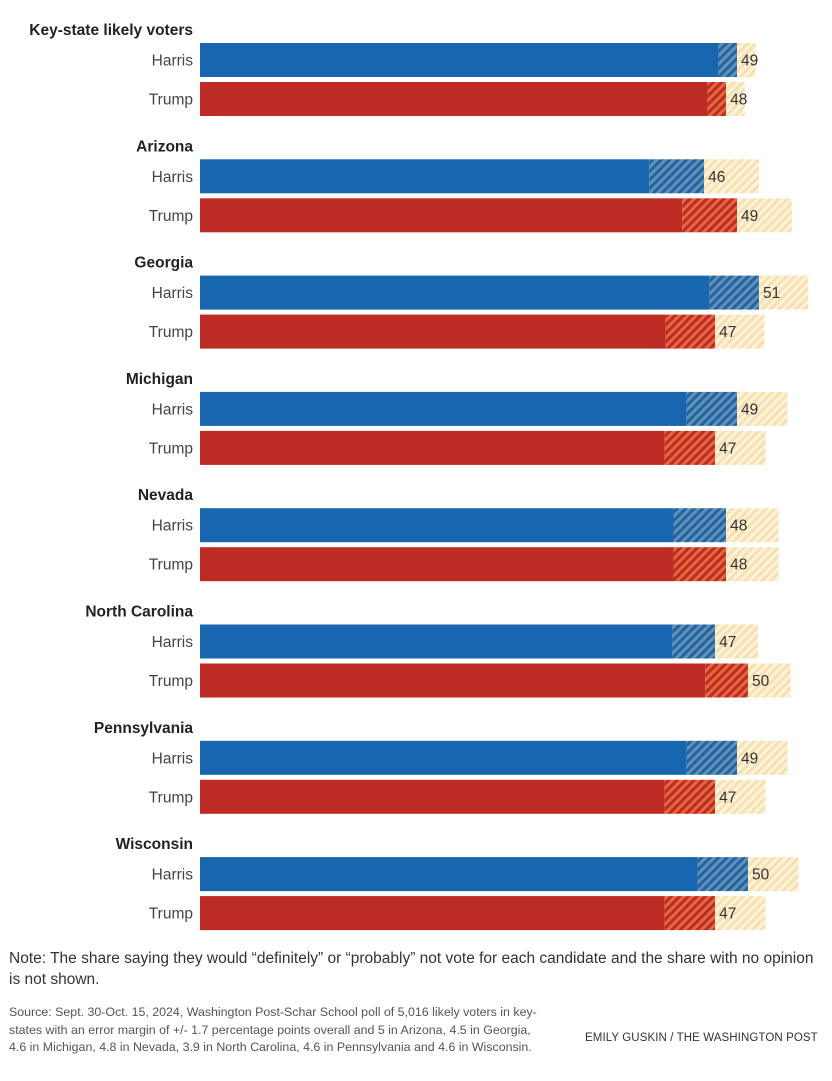 The width and height of the screenshot is (832, 1081). I want to click on bar-row-harris: Harris 46, so click(455, 176).